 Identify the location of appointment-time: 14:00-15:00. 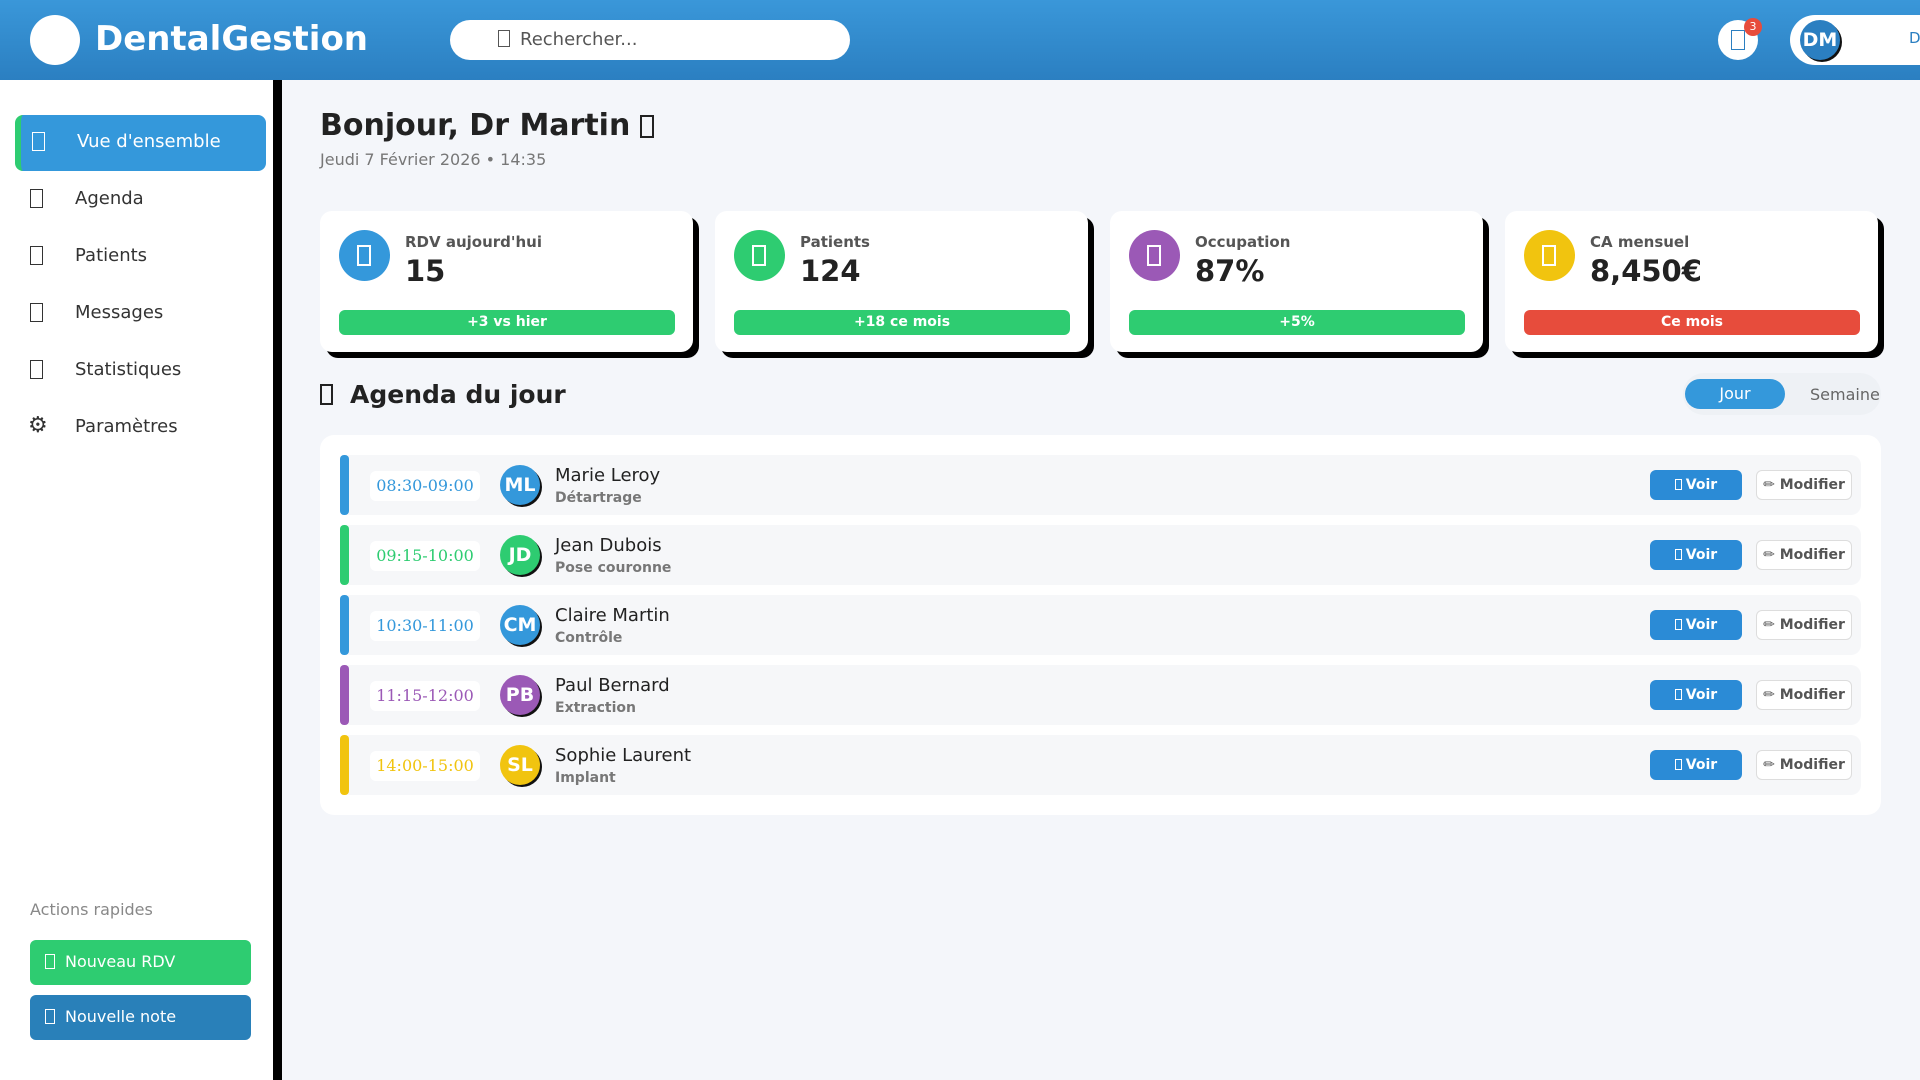
(425, 766).